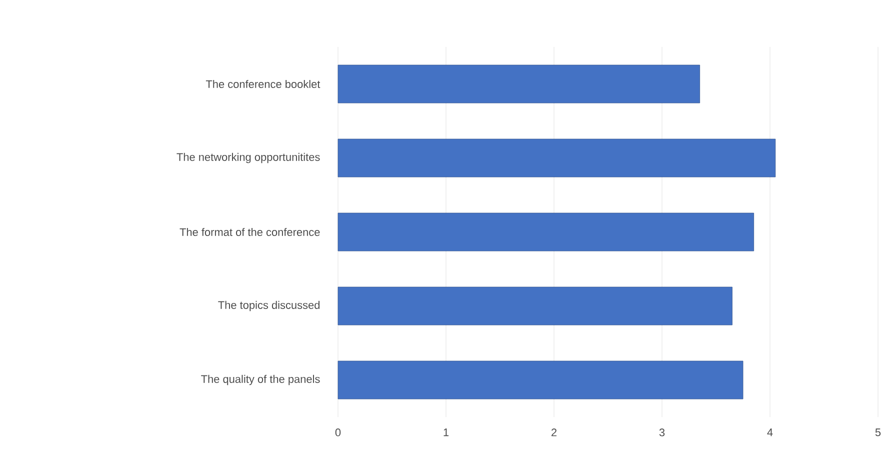 The width and height of the screenshot is (885, 462). Describe the element at coordinates (338, 432) in the screenshot. I see `x-tick-label: 0` at that location.